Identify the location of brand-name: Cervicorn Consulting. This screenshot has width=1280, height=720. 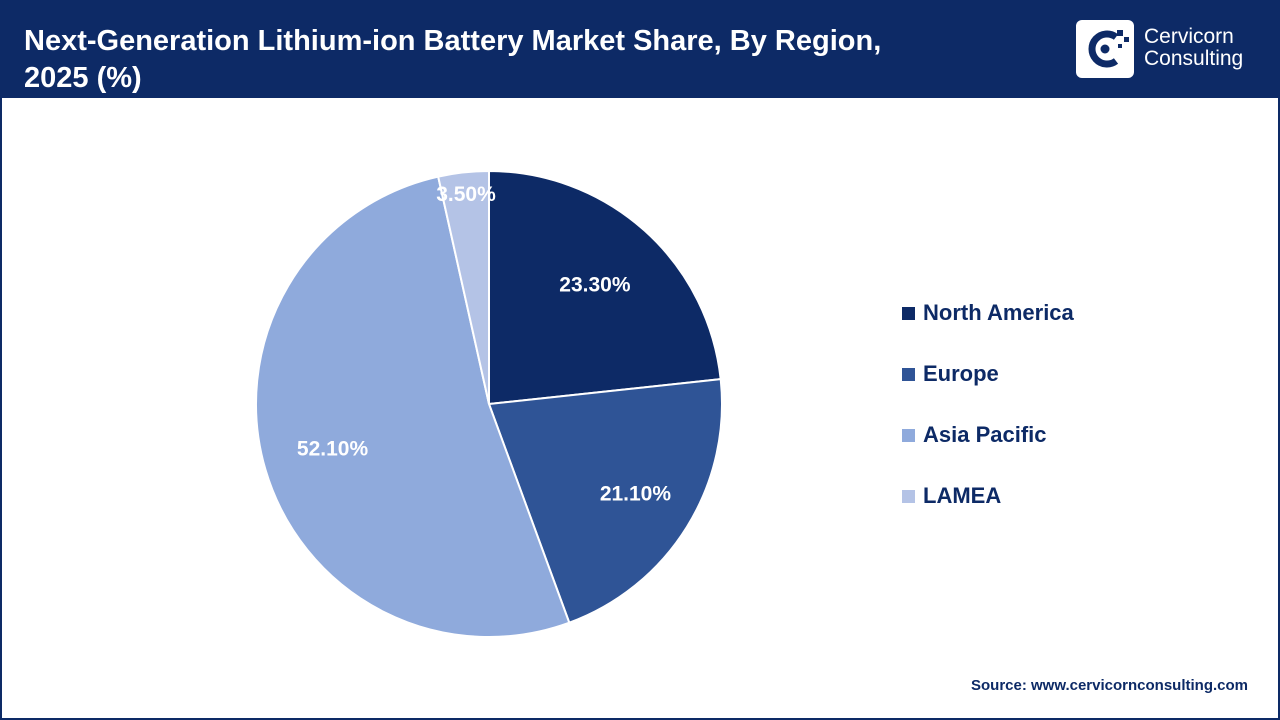
(1193, 48).